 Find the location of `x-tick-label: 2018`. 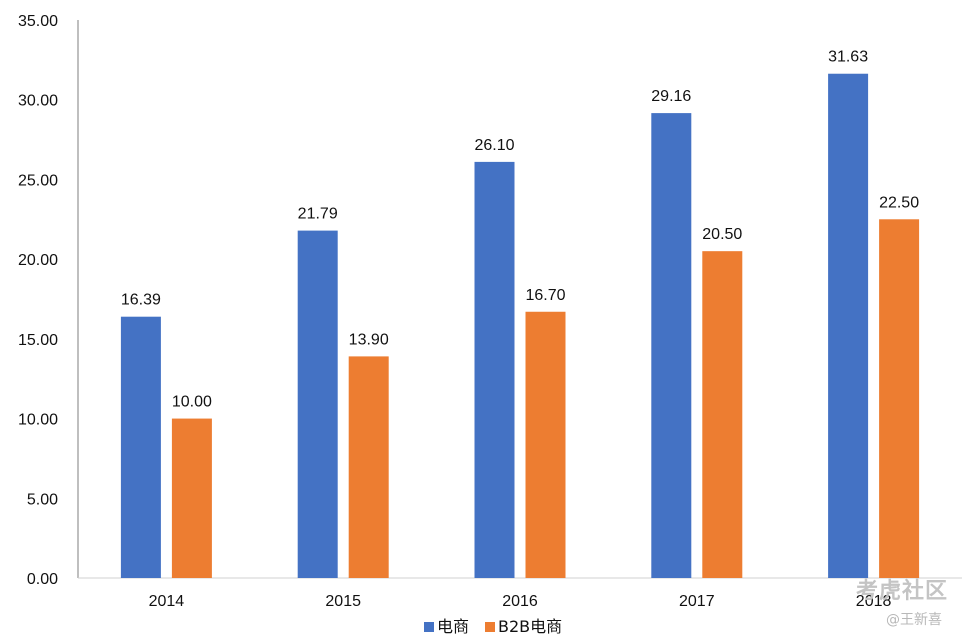

x-tick-label: 2018 is located at coordinates (874, 601).